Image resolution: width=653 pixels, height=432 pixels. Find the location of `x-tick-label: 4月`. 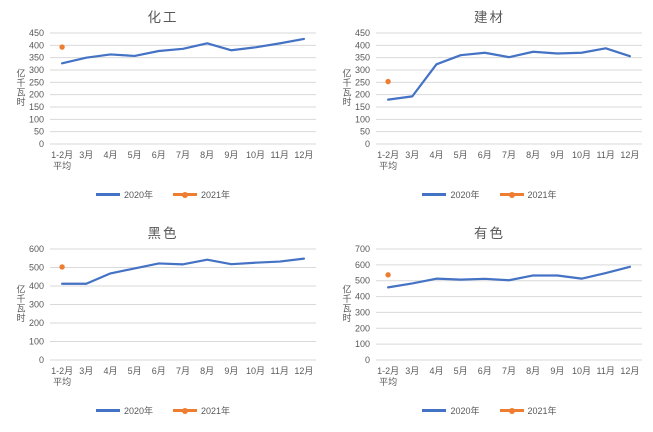

x-tick-label: 4月 is located at coordinates (110, 155).